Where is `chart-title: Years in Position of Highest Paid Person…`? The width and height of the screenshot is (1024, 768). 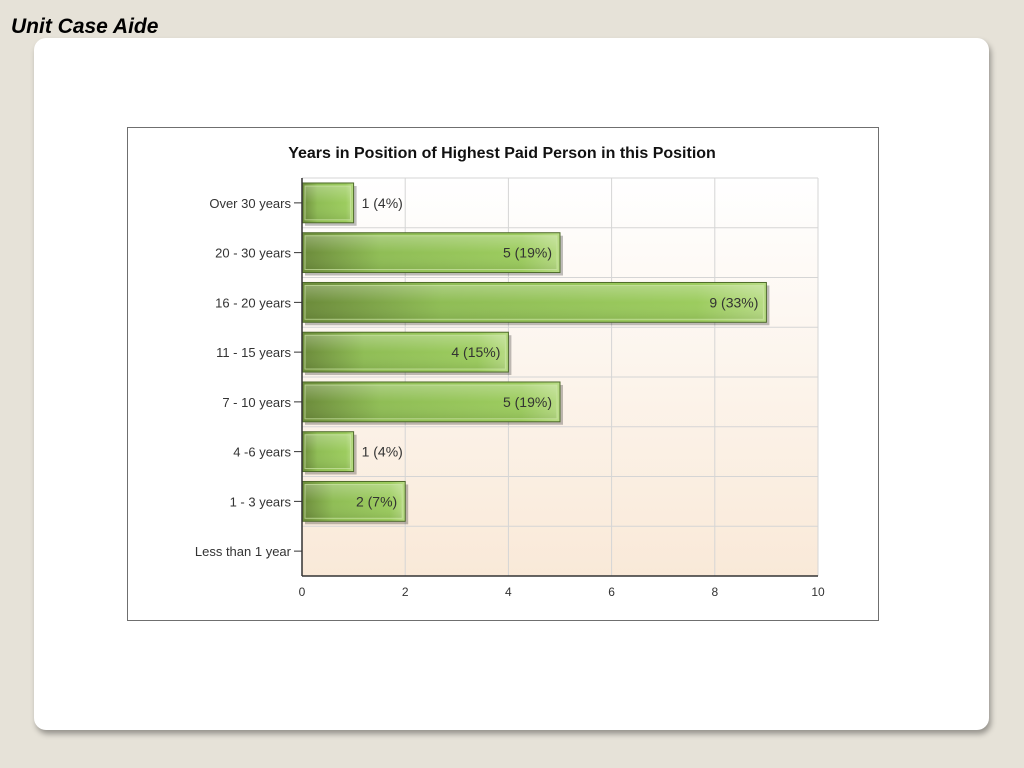 chart-title: Years in Position of Highest Paid Person… is located at coordinates (502, 153).